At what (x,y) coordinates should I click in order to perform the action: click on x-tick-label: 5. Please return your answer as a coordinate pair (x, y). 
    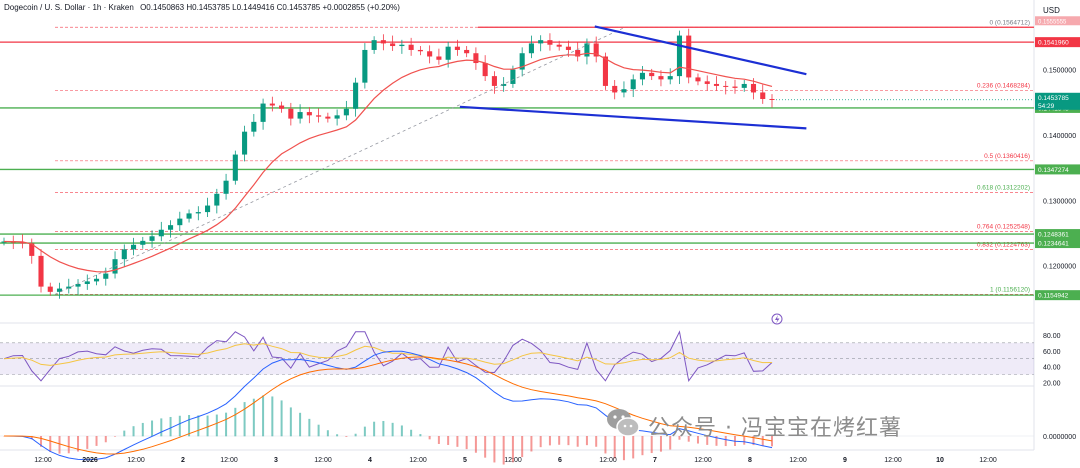
    Looking at the image, I should click on (465, 460).